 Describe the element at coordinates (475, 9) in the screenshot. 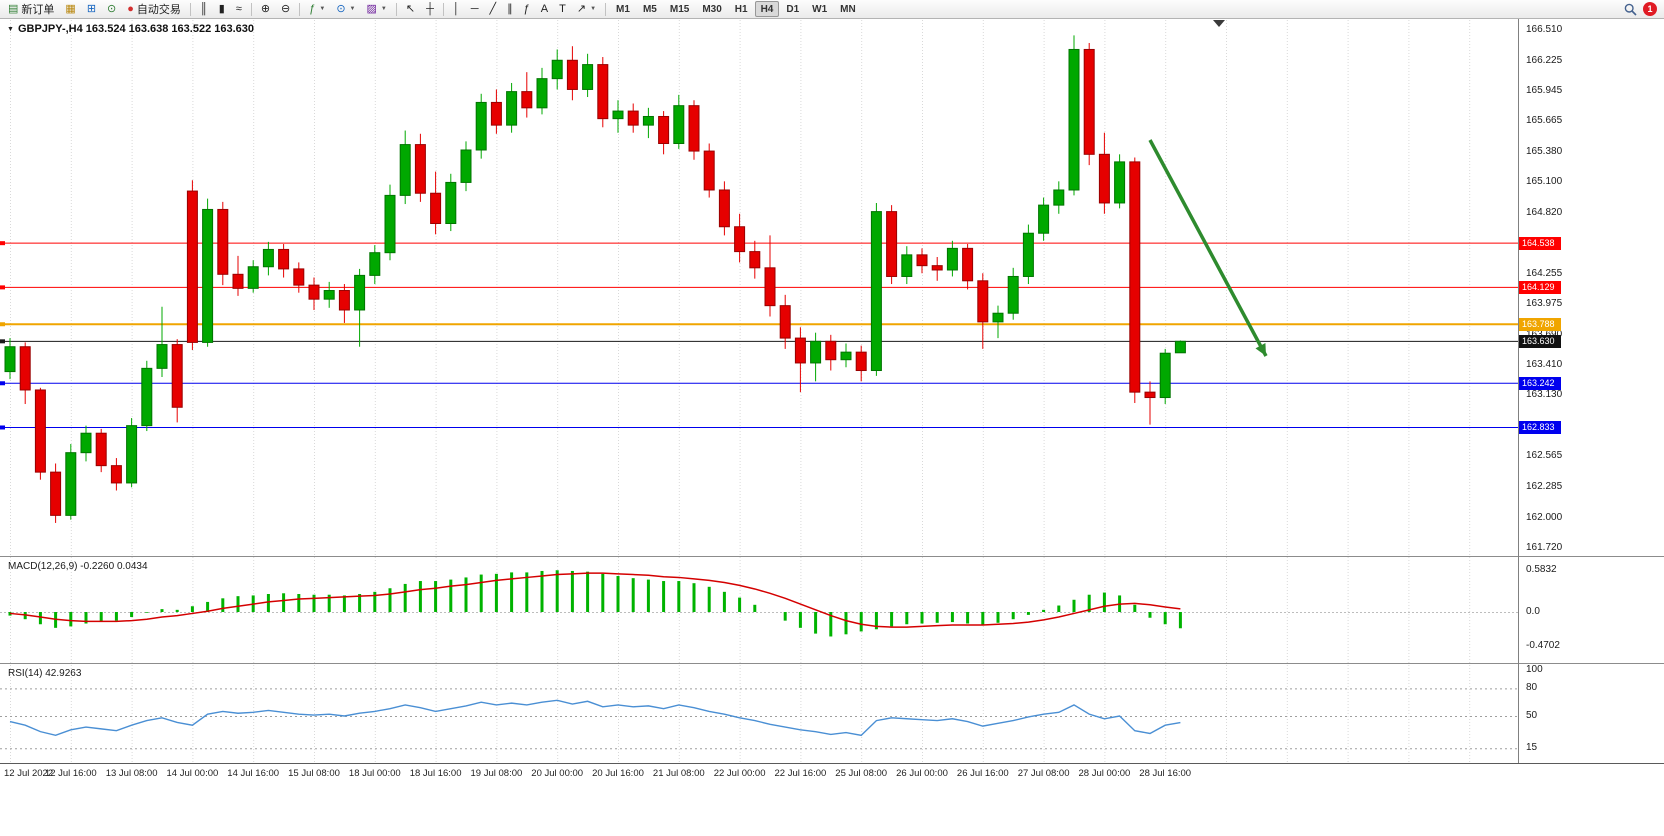

I see `horizontal-line-button: ─` at that location.